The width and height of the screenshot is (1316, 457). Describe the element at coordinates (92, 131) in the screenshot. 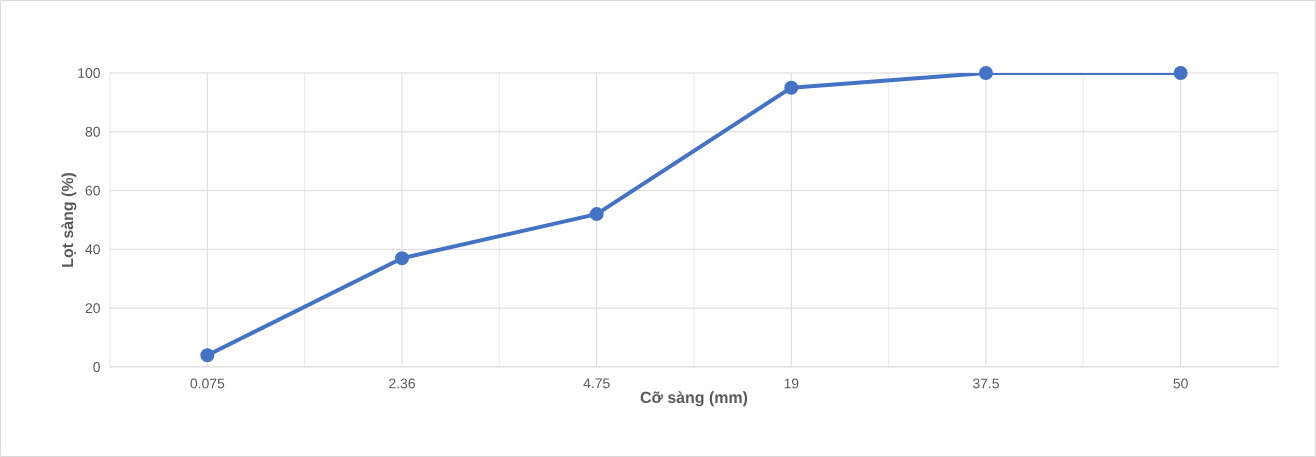

I see `y-tick-label: 80` at that location.